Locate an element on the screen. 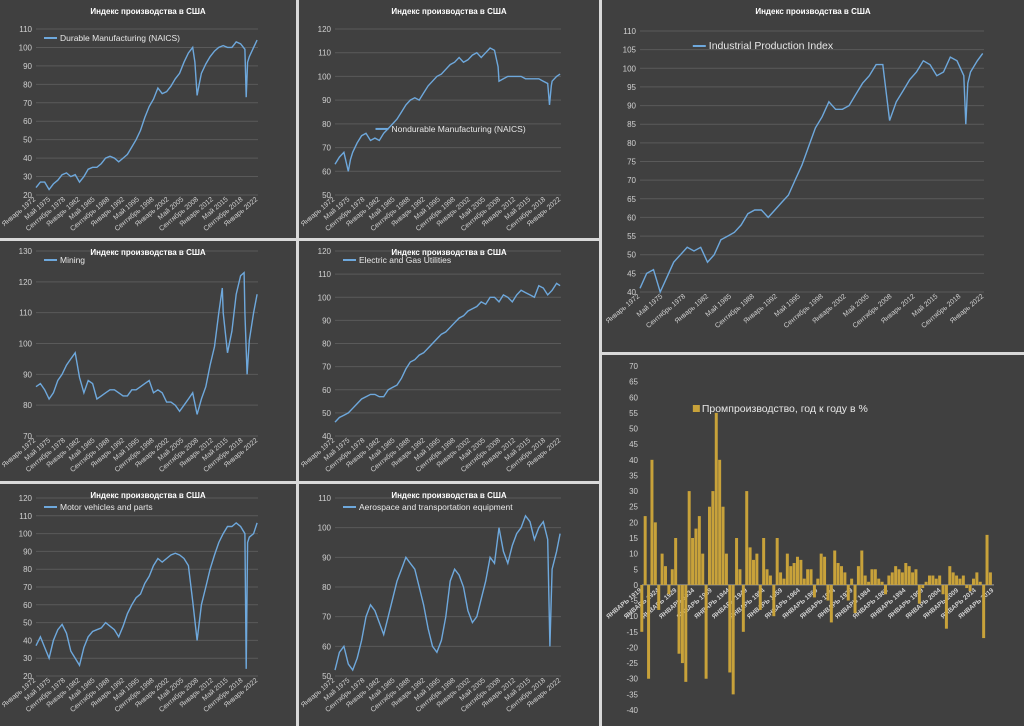 This screenshot has height=726, width=1024. y-tick-label: -35 is located at coordinates (632, 694).